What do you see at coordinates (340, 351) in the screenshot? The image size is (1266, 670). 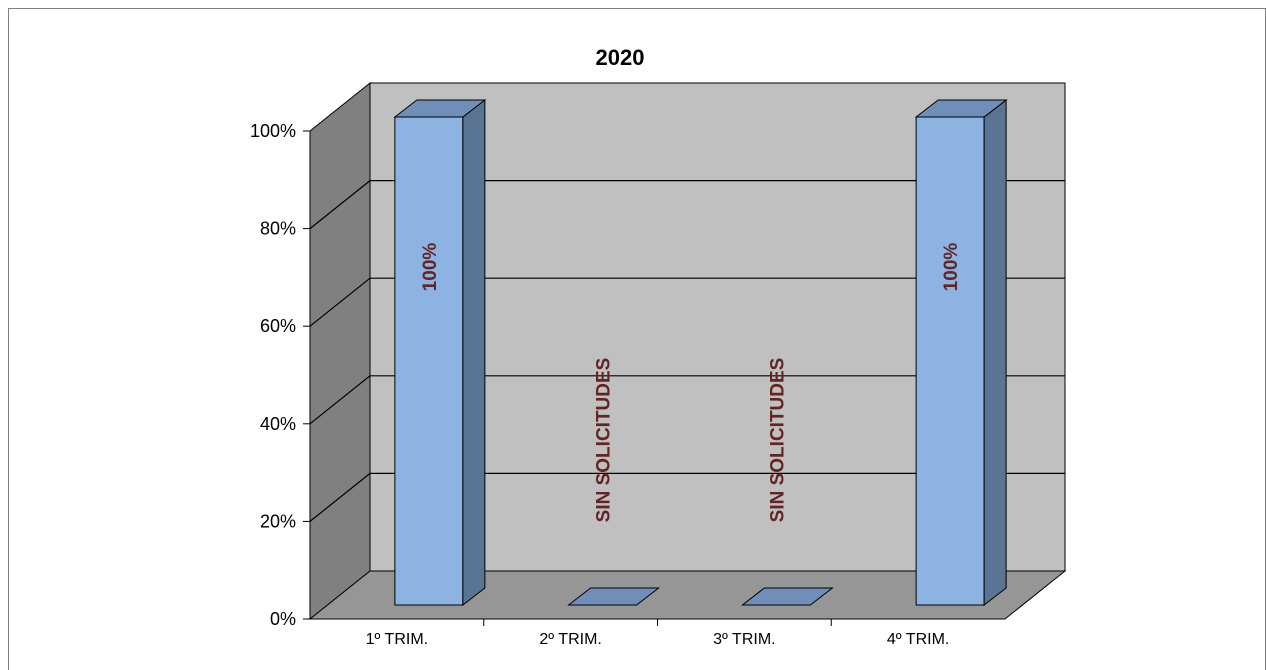 I see `side-wall` at bounding box center [340, 351].